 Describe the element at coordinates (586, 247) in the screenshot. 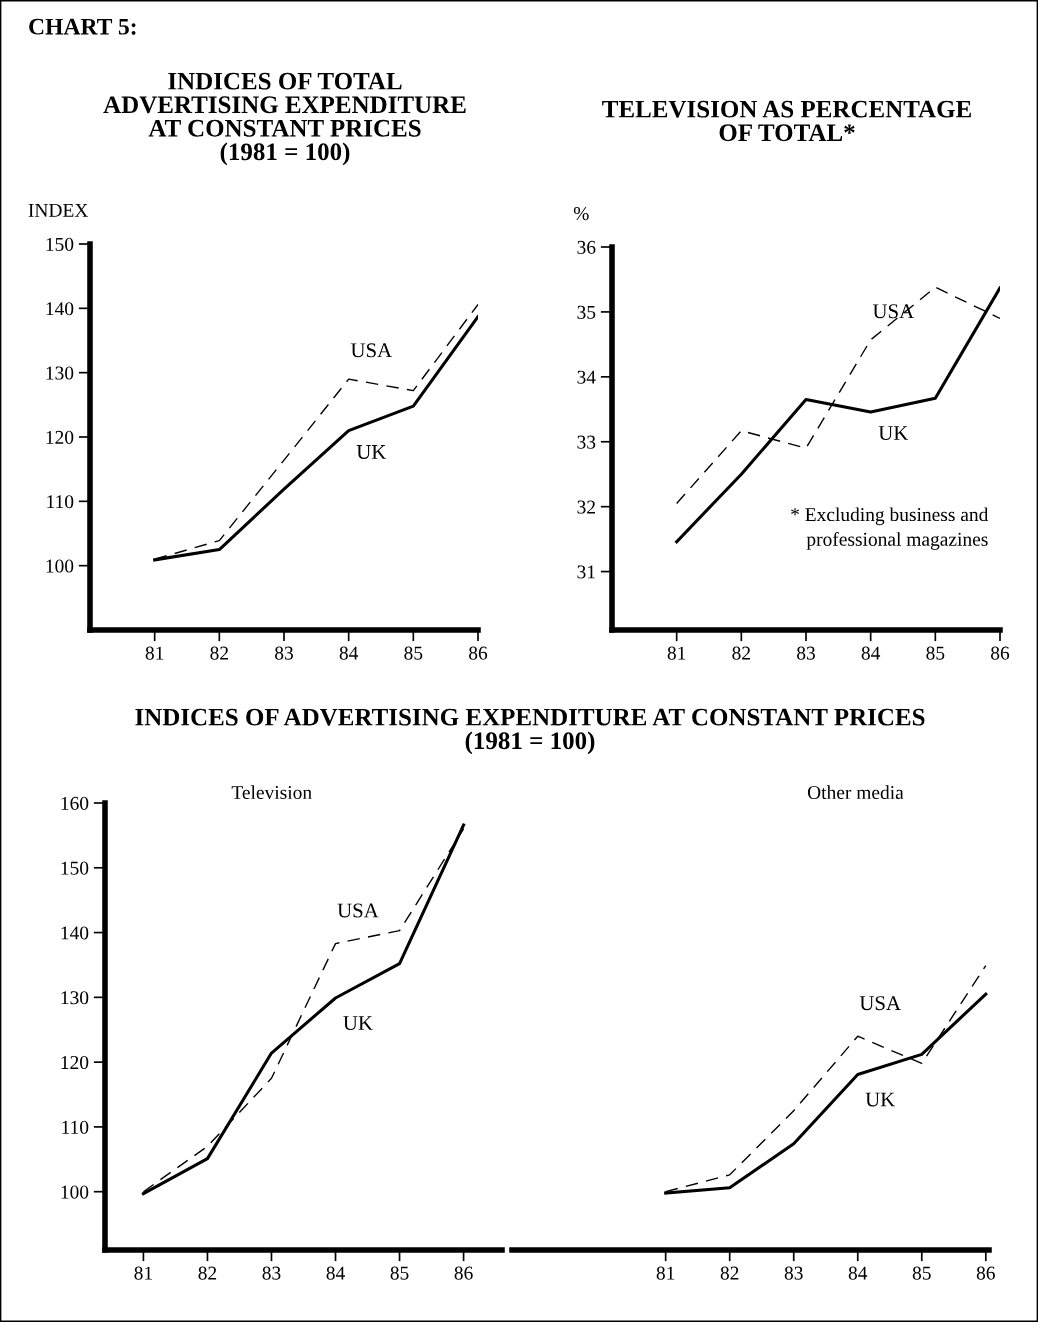

I see `y-tick-label: 36` at that location.